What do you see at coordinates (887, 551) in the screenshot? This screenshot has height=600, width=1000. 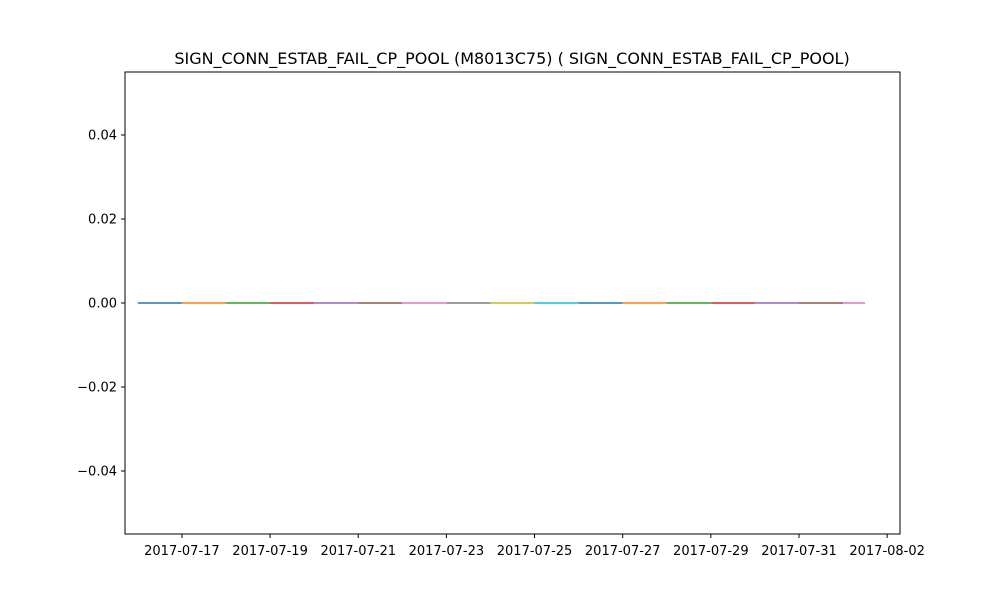 I see `x-tick-label: 2017-08-02` at bounding box center [887, 551].